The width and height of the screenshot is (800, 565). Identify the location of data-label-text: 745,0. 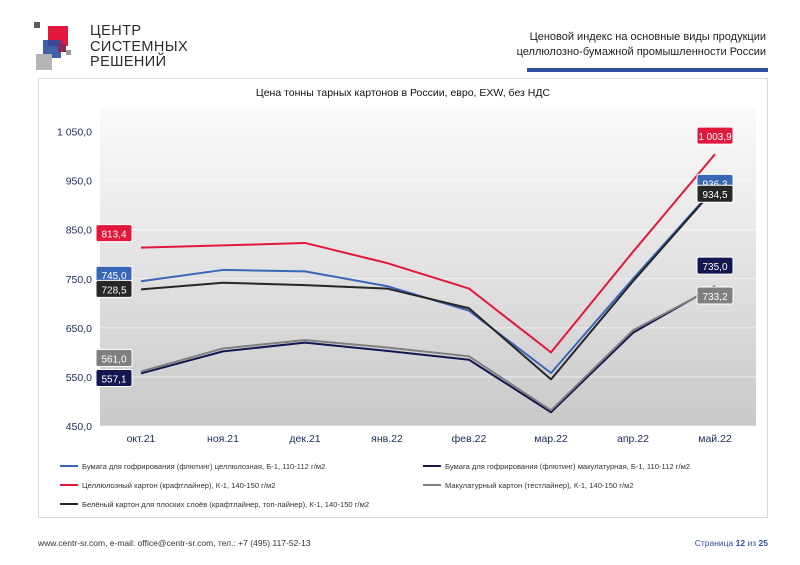
(113, 276).